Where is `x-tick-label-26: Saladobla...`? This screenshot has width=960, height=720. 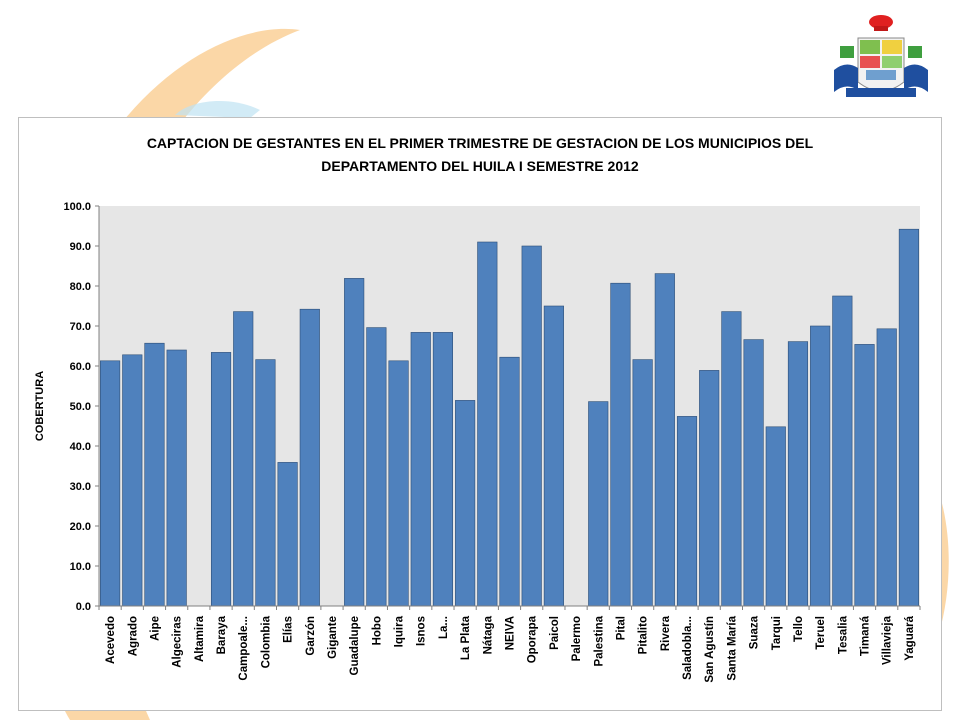
x-tick-label-26: Saladobla... is located at coordinates (688, 648).